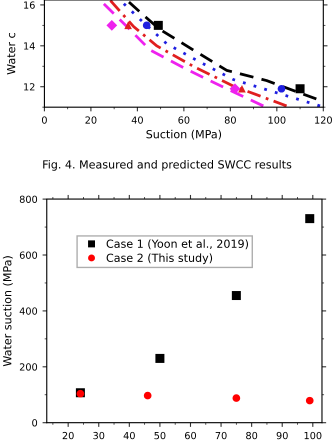 Image resolution: width=334 pixels, height=441 pixels. Describe the element at coordinates (221, 436) in the screenshot. I see `x-tick-label: 70` at that location.